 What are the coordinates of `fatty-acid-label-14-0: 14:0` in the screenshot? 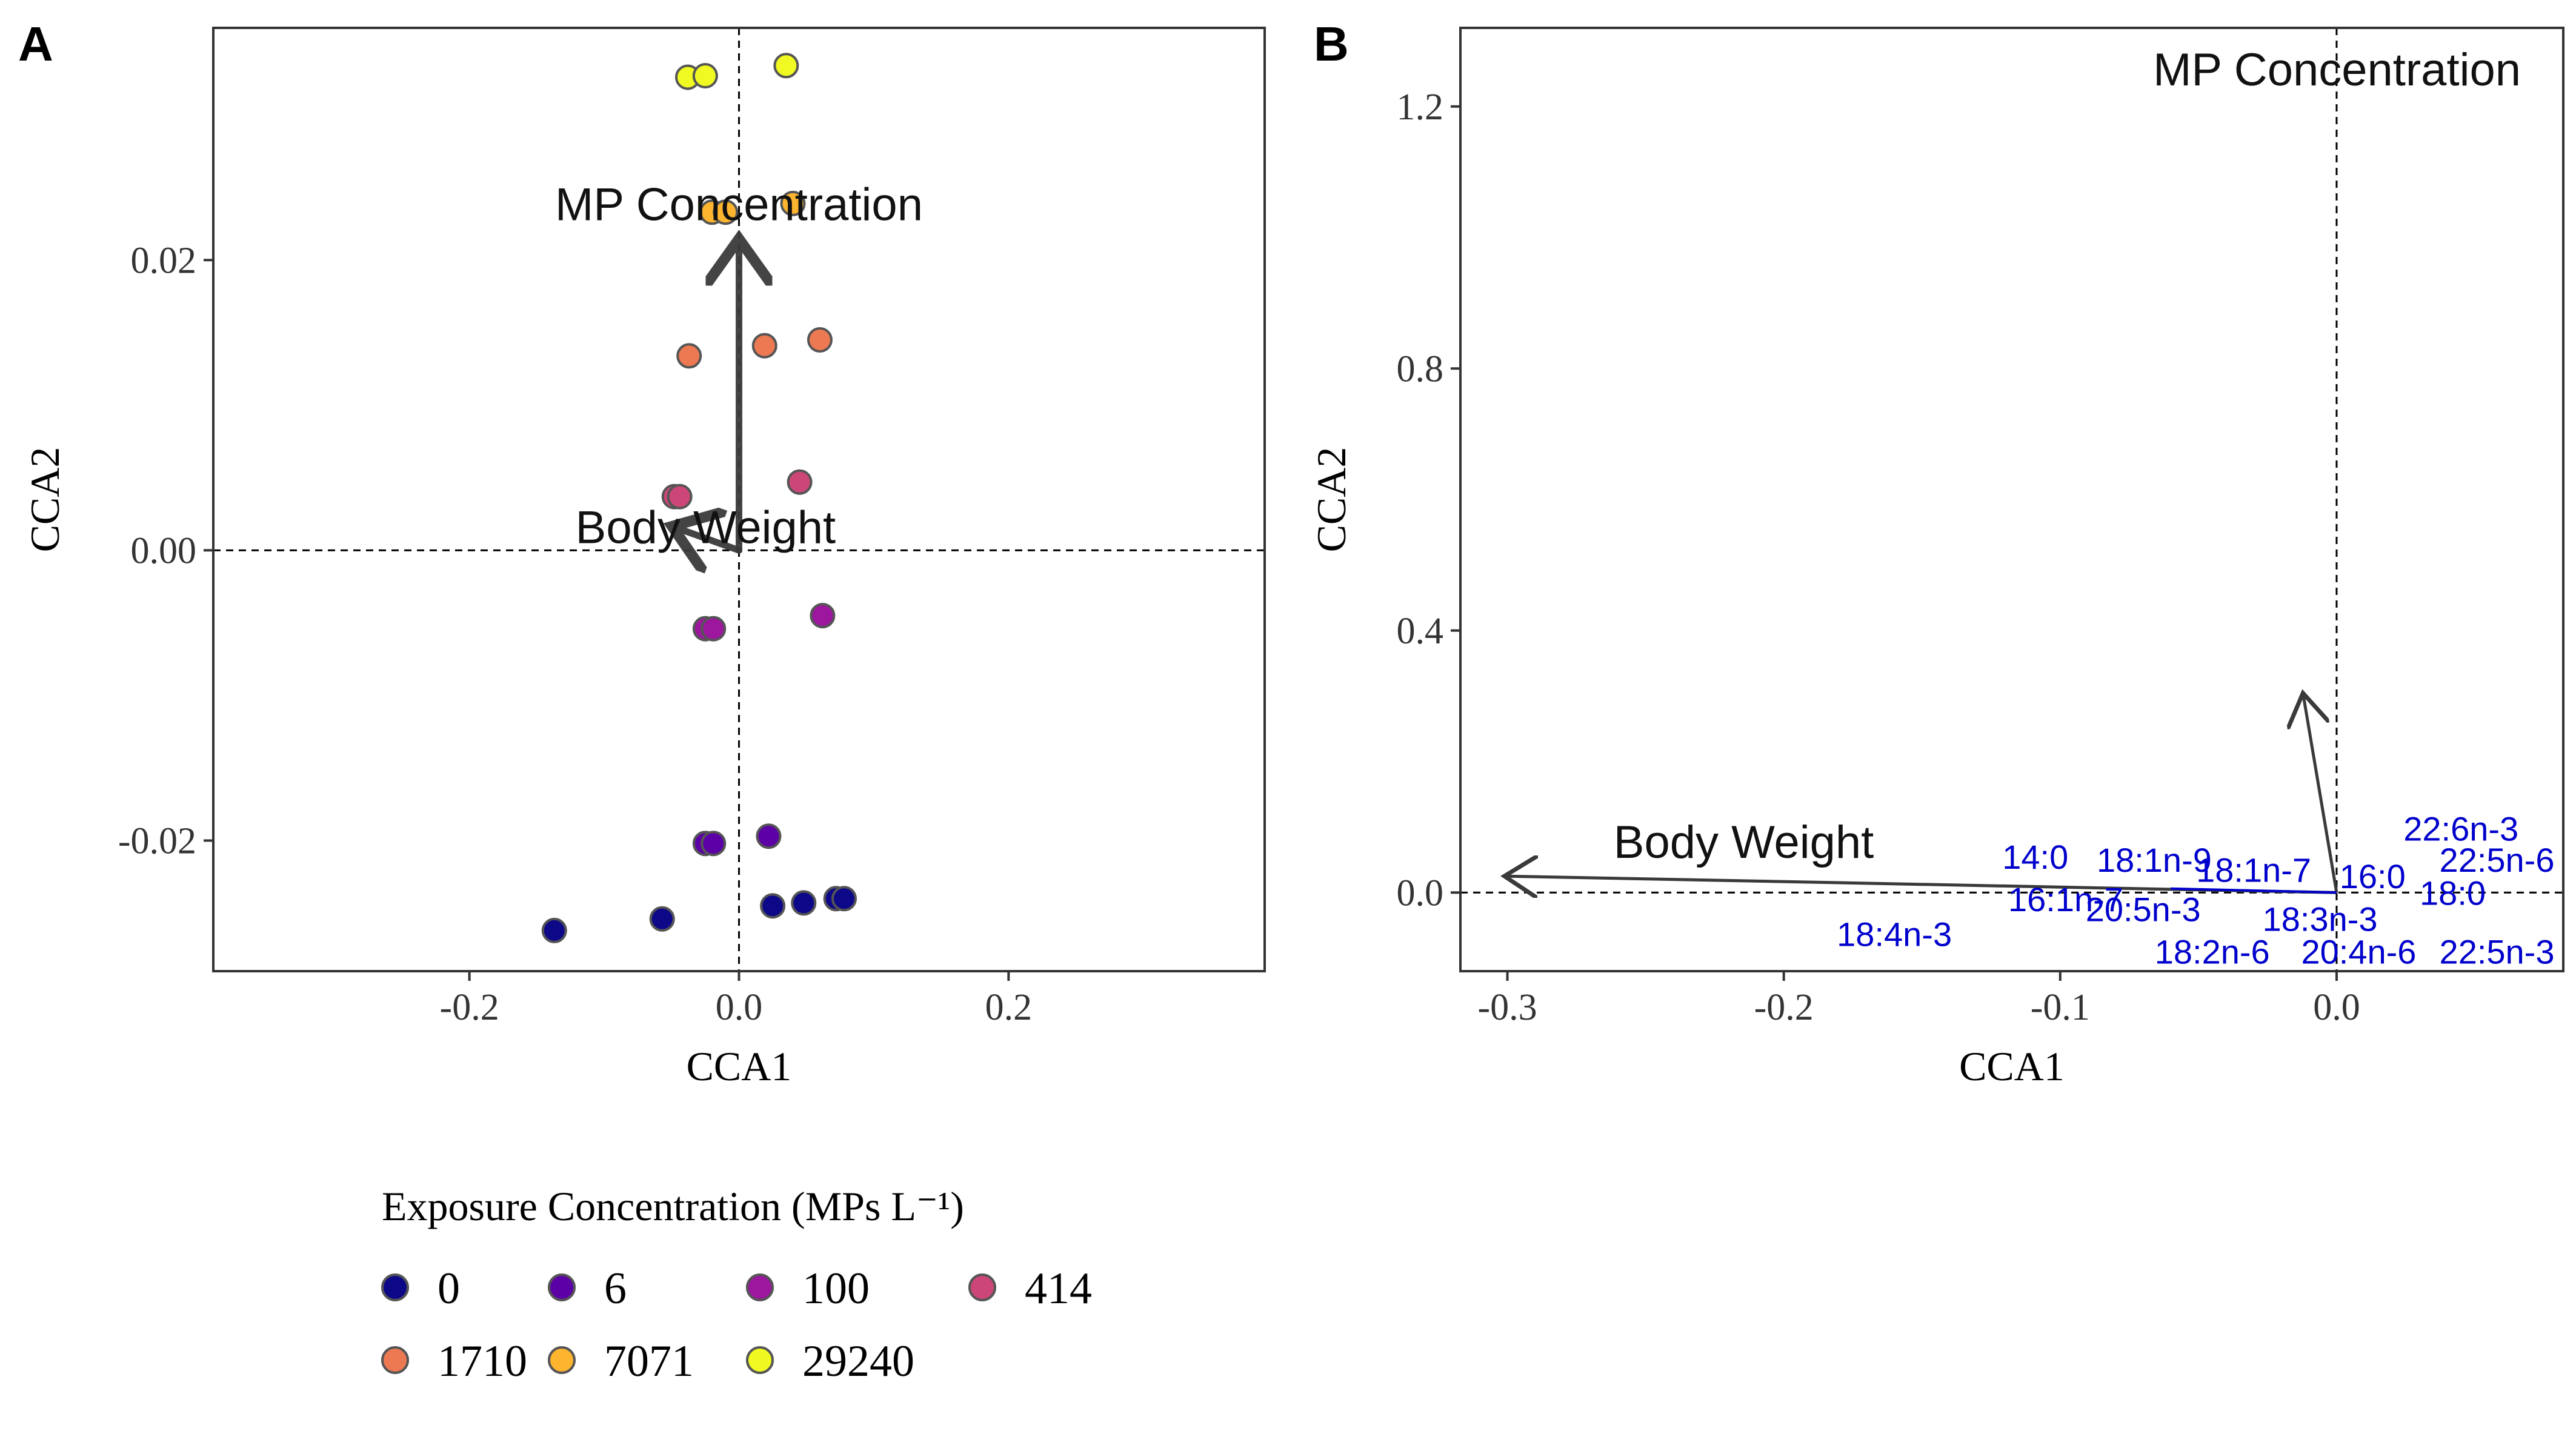 It's located at (2035, 857).